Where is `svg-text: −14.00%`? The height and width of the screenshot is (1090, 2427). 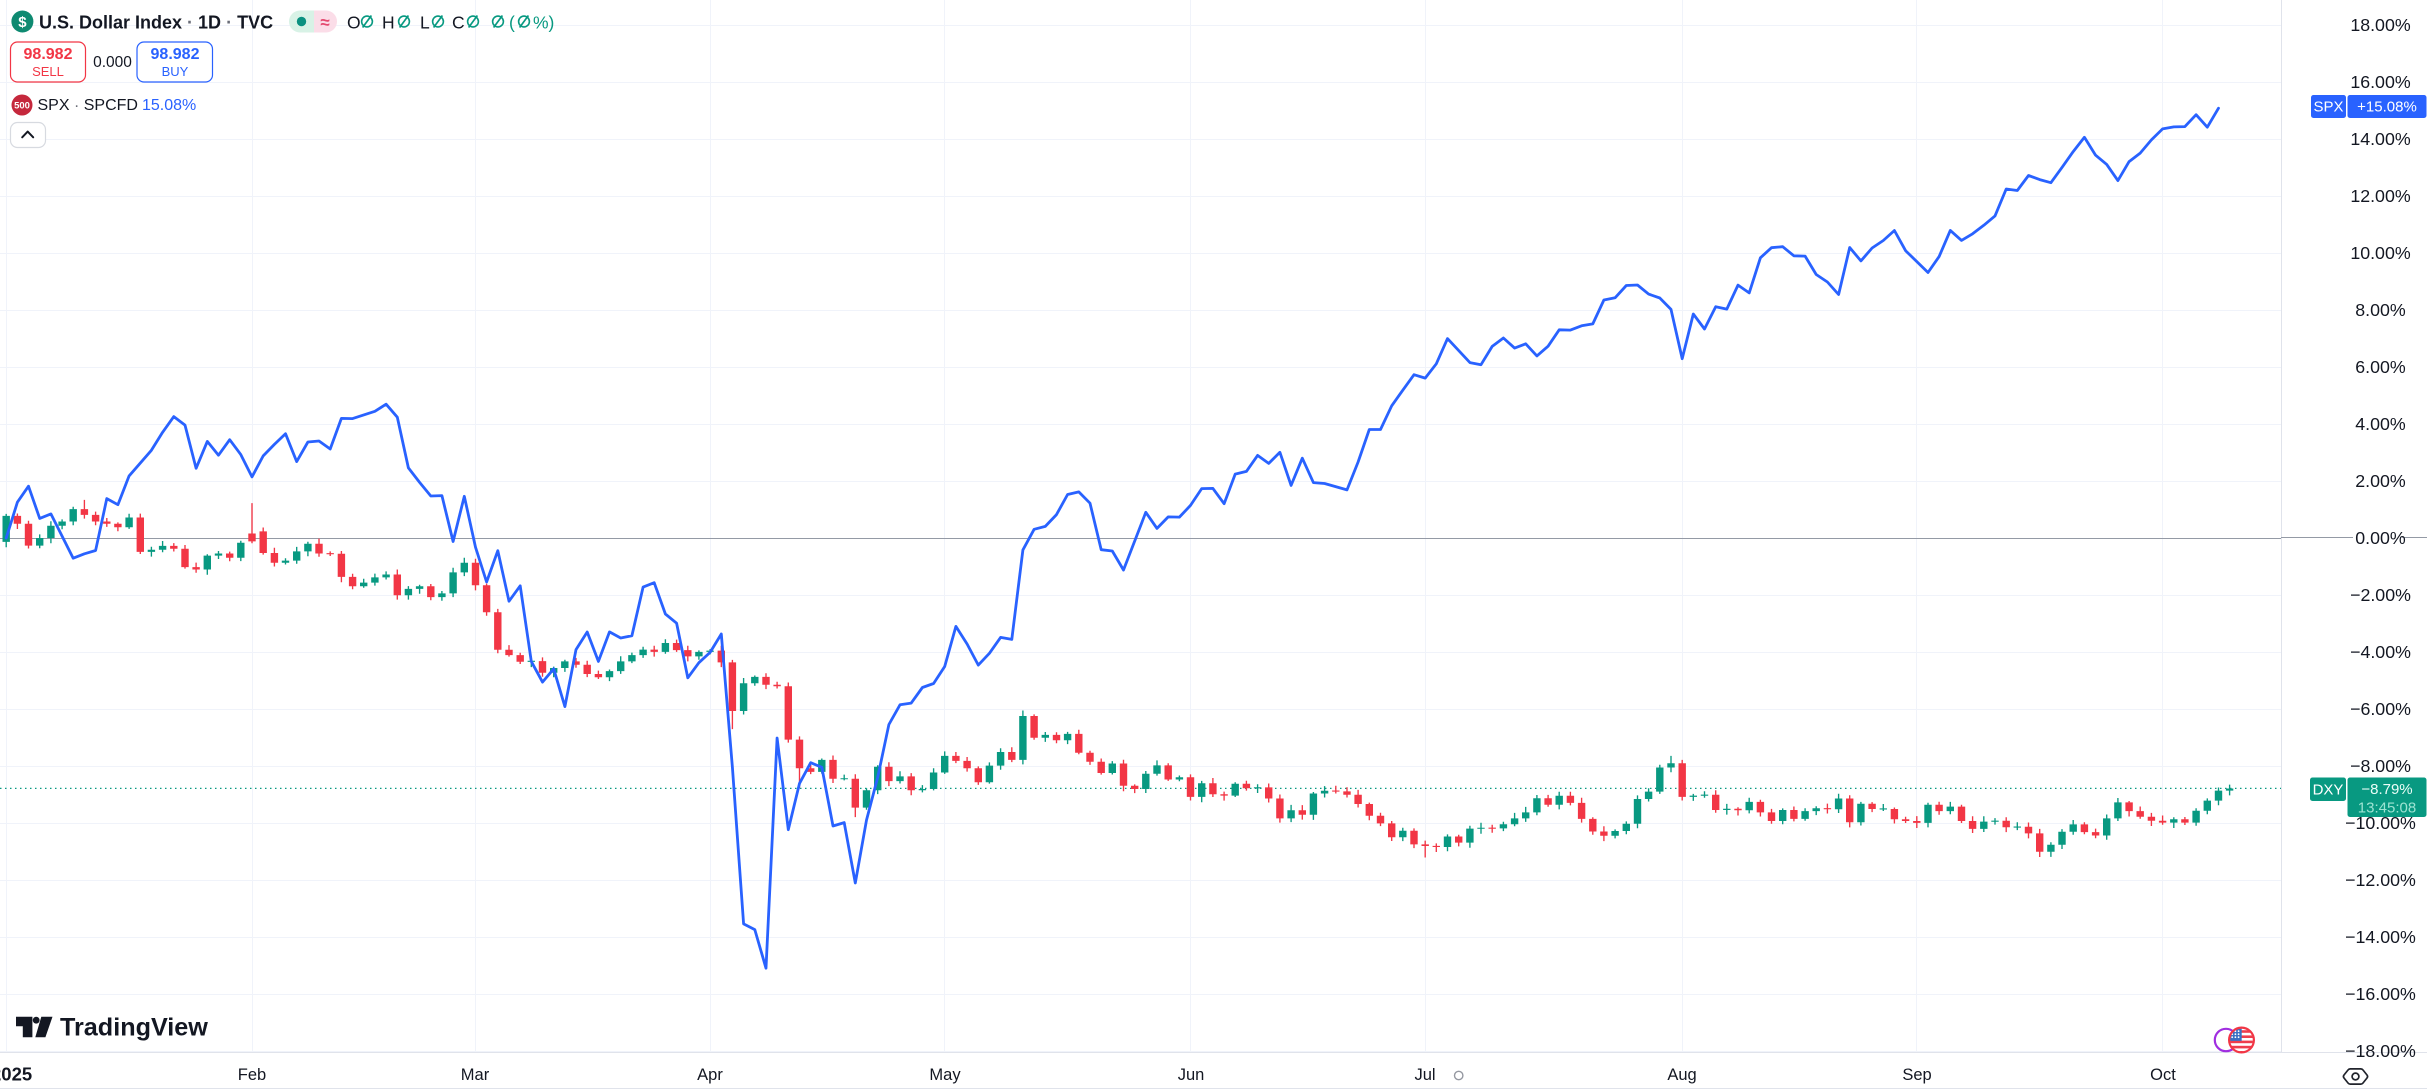
svg-text: −14.00% is located at coordinates (2380, 937).